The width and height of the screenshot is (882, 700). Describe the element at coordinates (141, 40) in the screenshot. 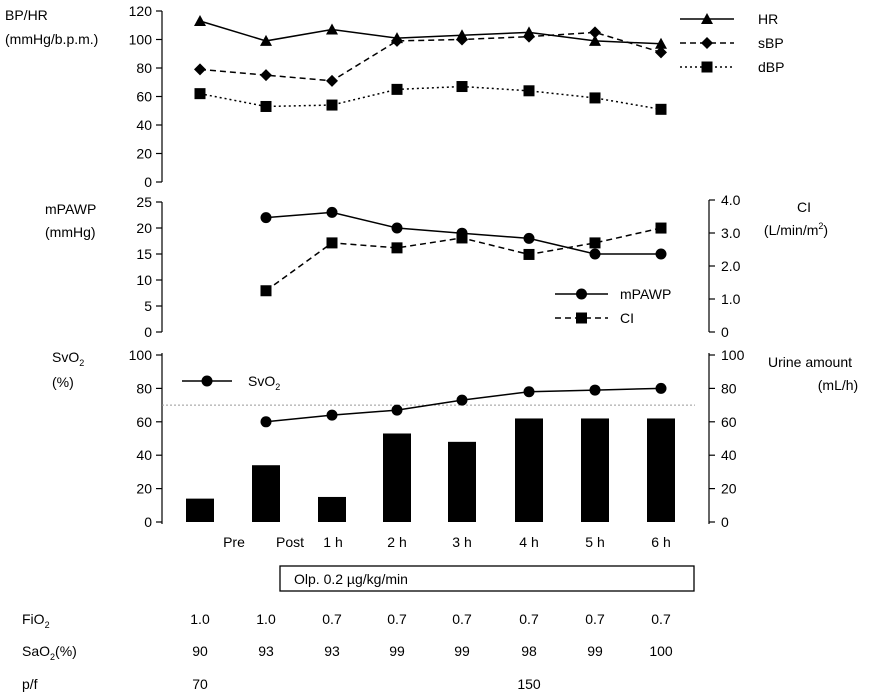

I see `bp-hr-y-tick-label-5: 100` at that location.